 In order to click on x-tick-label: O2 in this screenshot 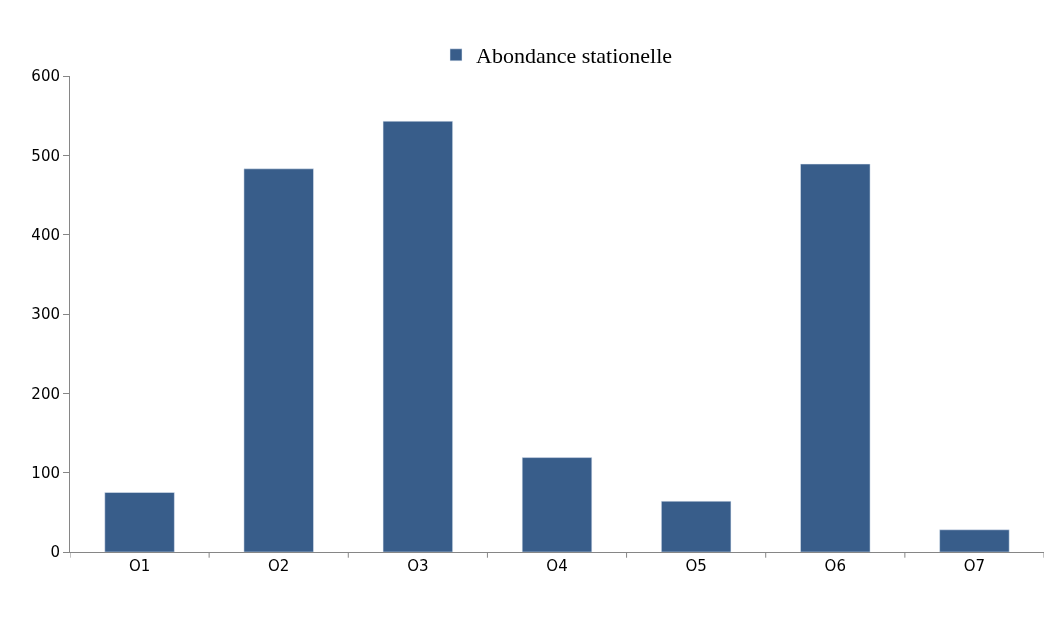, I will do `click(279, 566)`.